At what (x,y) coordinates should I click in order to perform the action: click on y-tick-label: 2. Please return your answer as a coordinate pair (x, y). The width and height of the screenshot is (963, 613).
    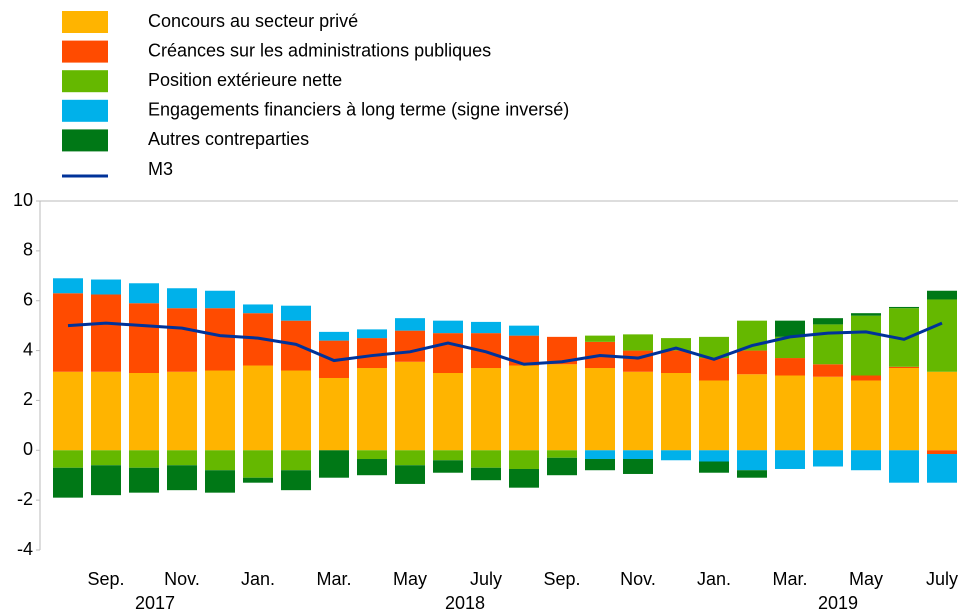
    Looking at the image, I should click on (28, 399).